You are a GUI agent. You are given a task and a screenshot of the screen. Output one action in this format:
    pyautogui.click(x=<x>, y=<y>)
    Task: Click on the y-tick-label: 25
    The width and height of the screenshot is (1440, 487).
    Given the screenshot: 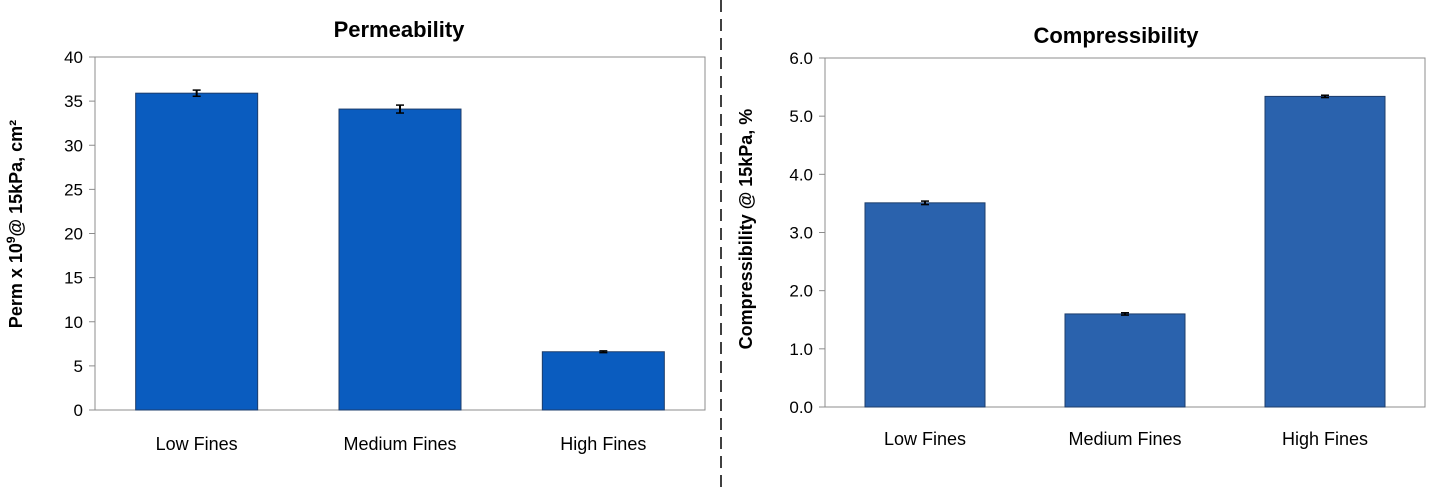 What is the action you would take?
    pyautogui.click(x=73, y=189)
    